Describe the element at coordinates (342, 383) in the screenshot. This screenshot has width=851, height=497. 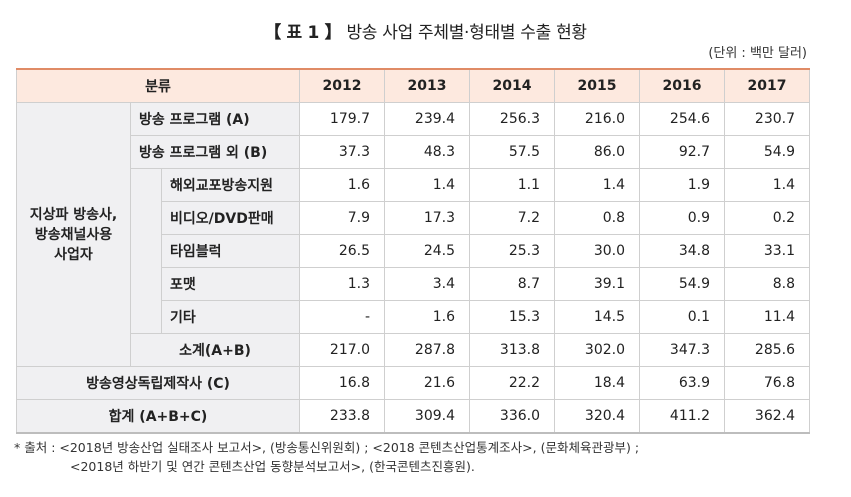
I see `cell: 16.8` at that location.